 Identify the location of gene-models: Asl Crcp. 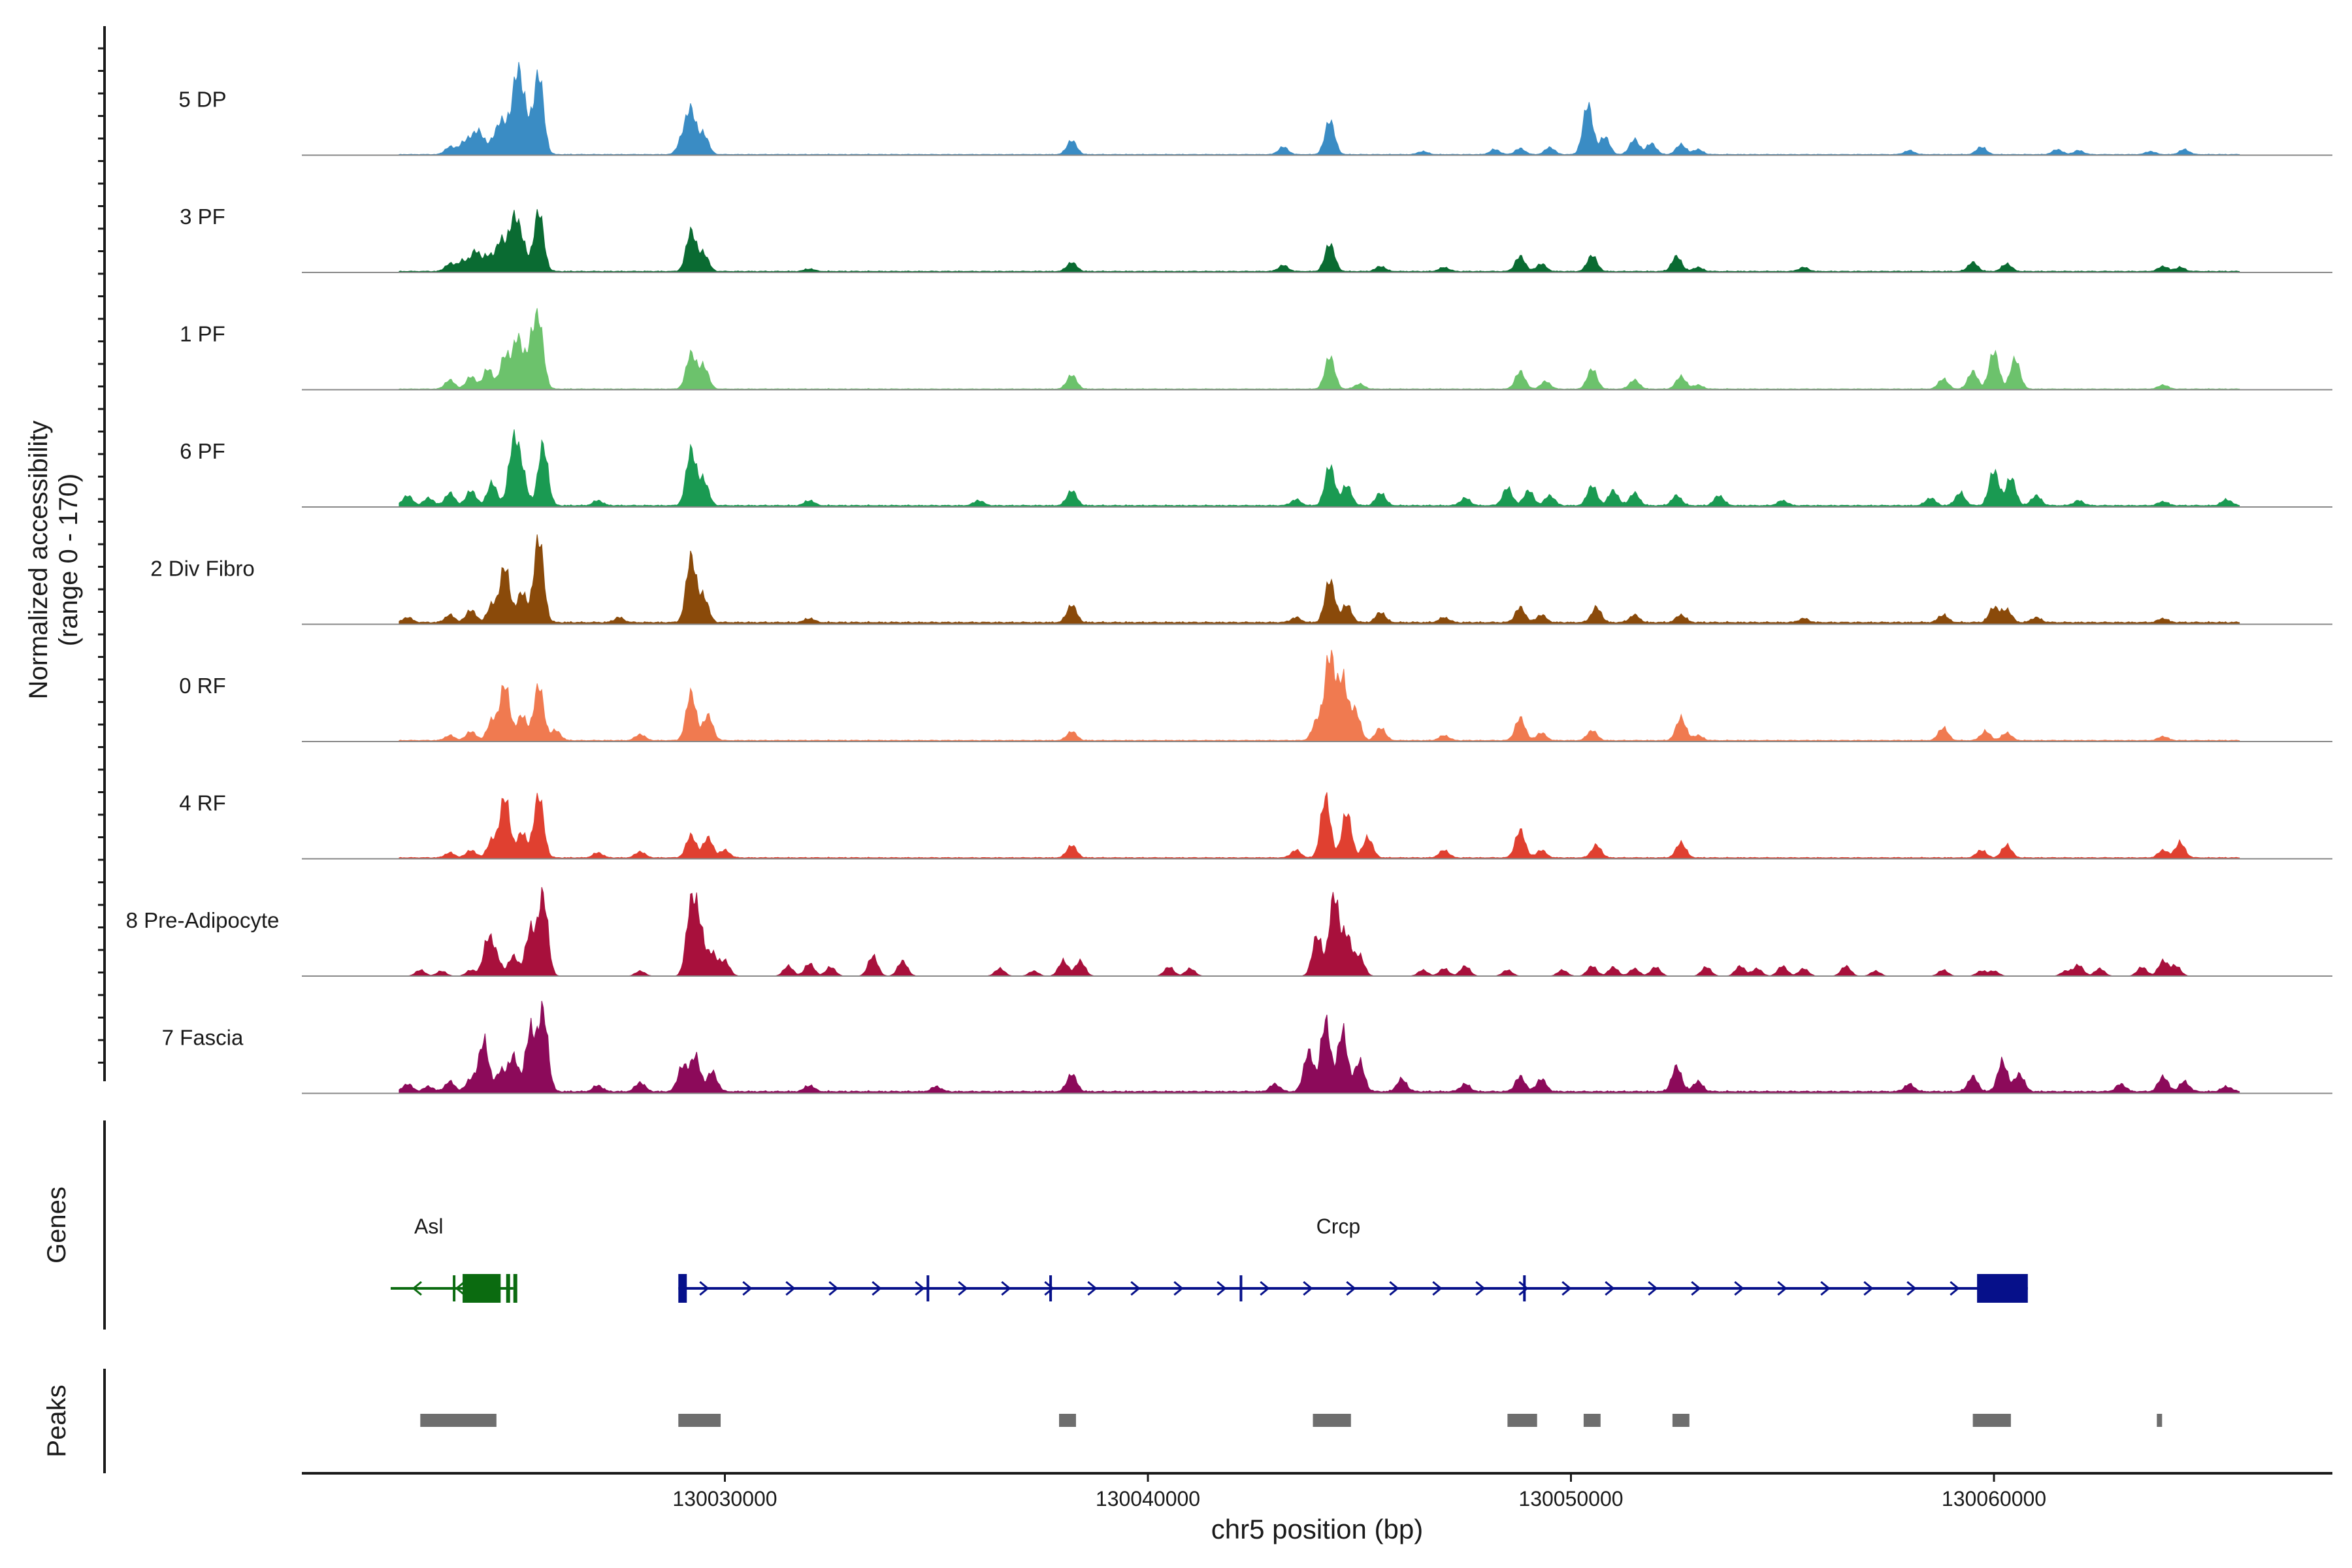
(1209, 1259).